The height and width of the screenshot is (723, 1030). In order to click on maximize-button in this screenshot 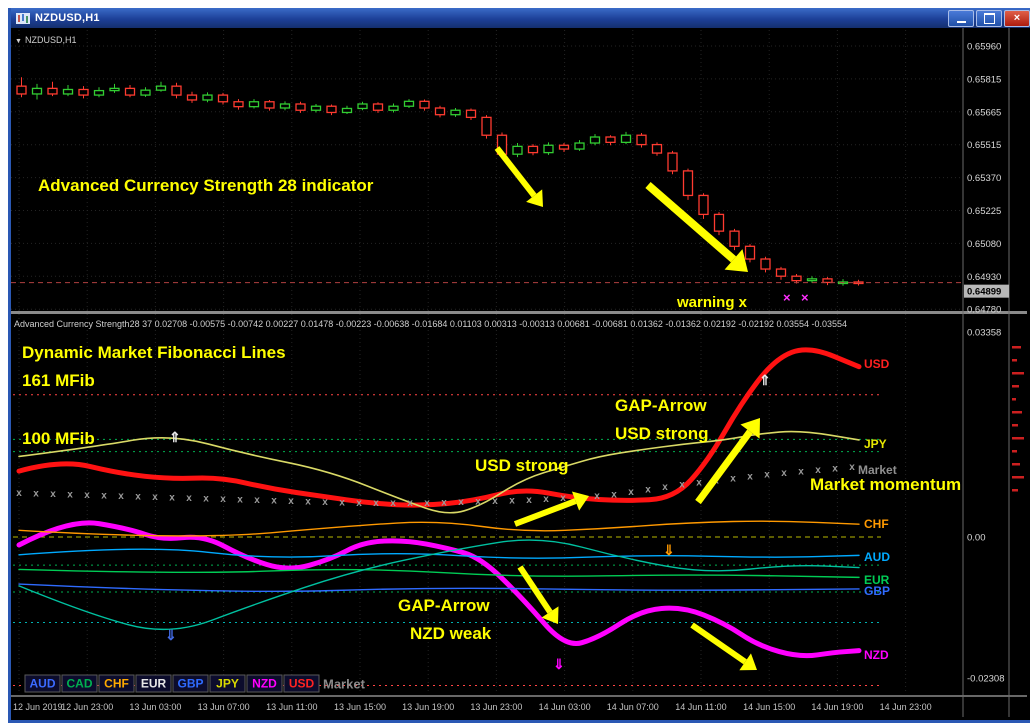, I will do `click(989, 18)`.